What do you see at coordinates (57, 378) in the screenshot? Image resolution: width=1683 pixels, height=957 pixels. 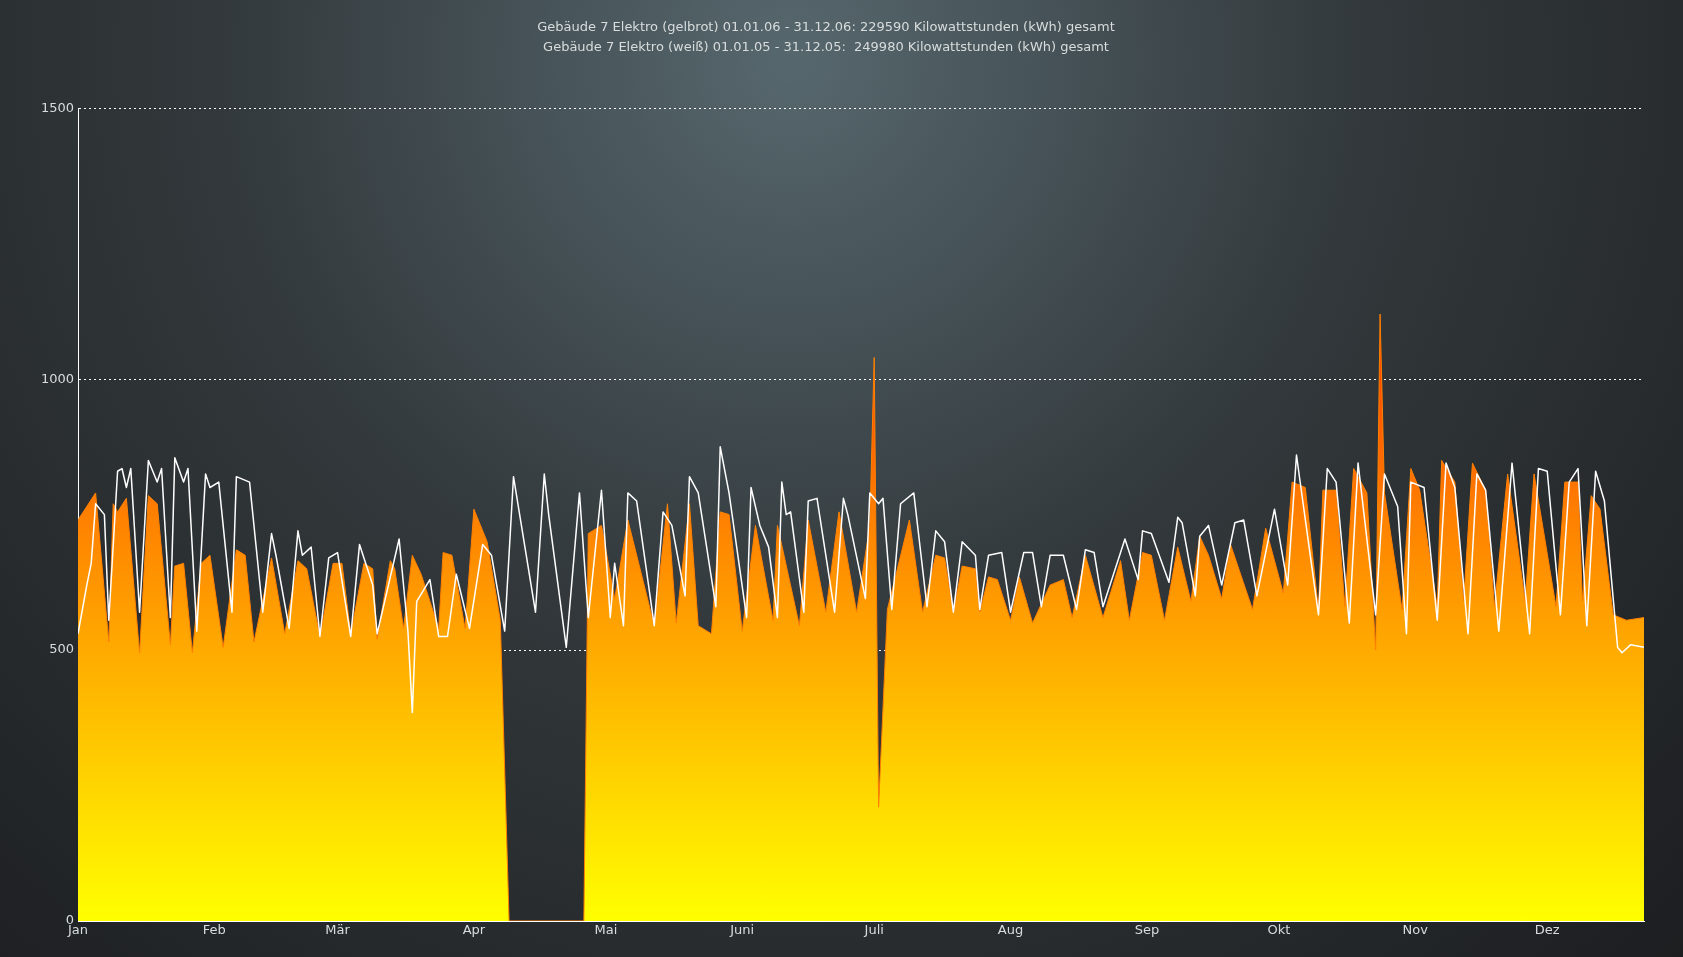 I see `y-tick-label: 1000` at bounding box center [57, 378].